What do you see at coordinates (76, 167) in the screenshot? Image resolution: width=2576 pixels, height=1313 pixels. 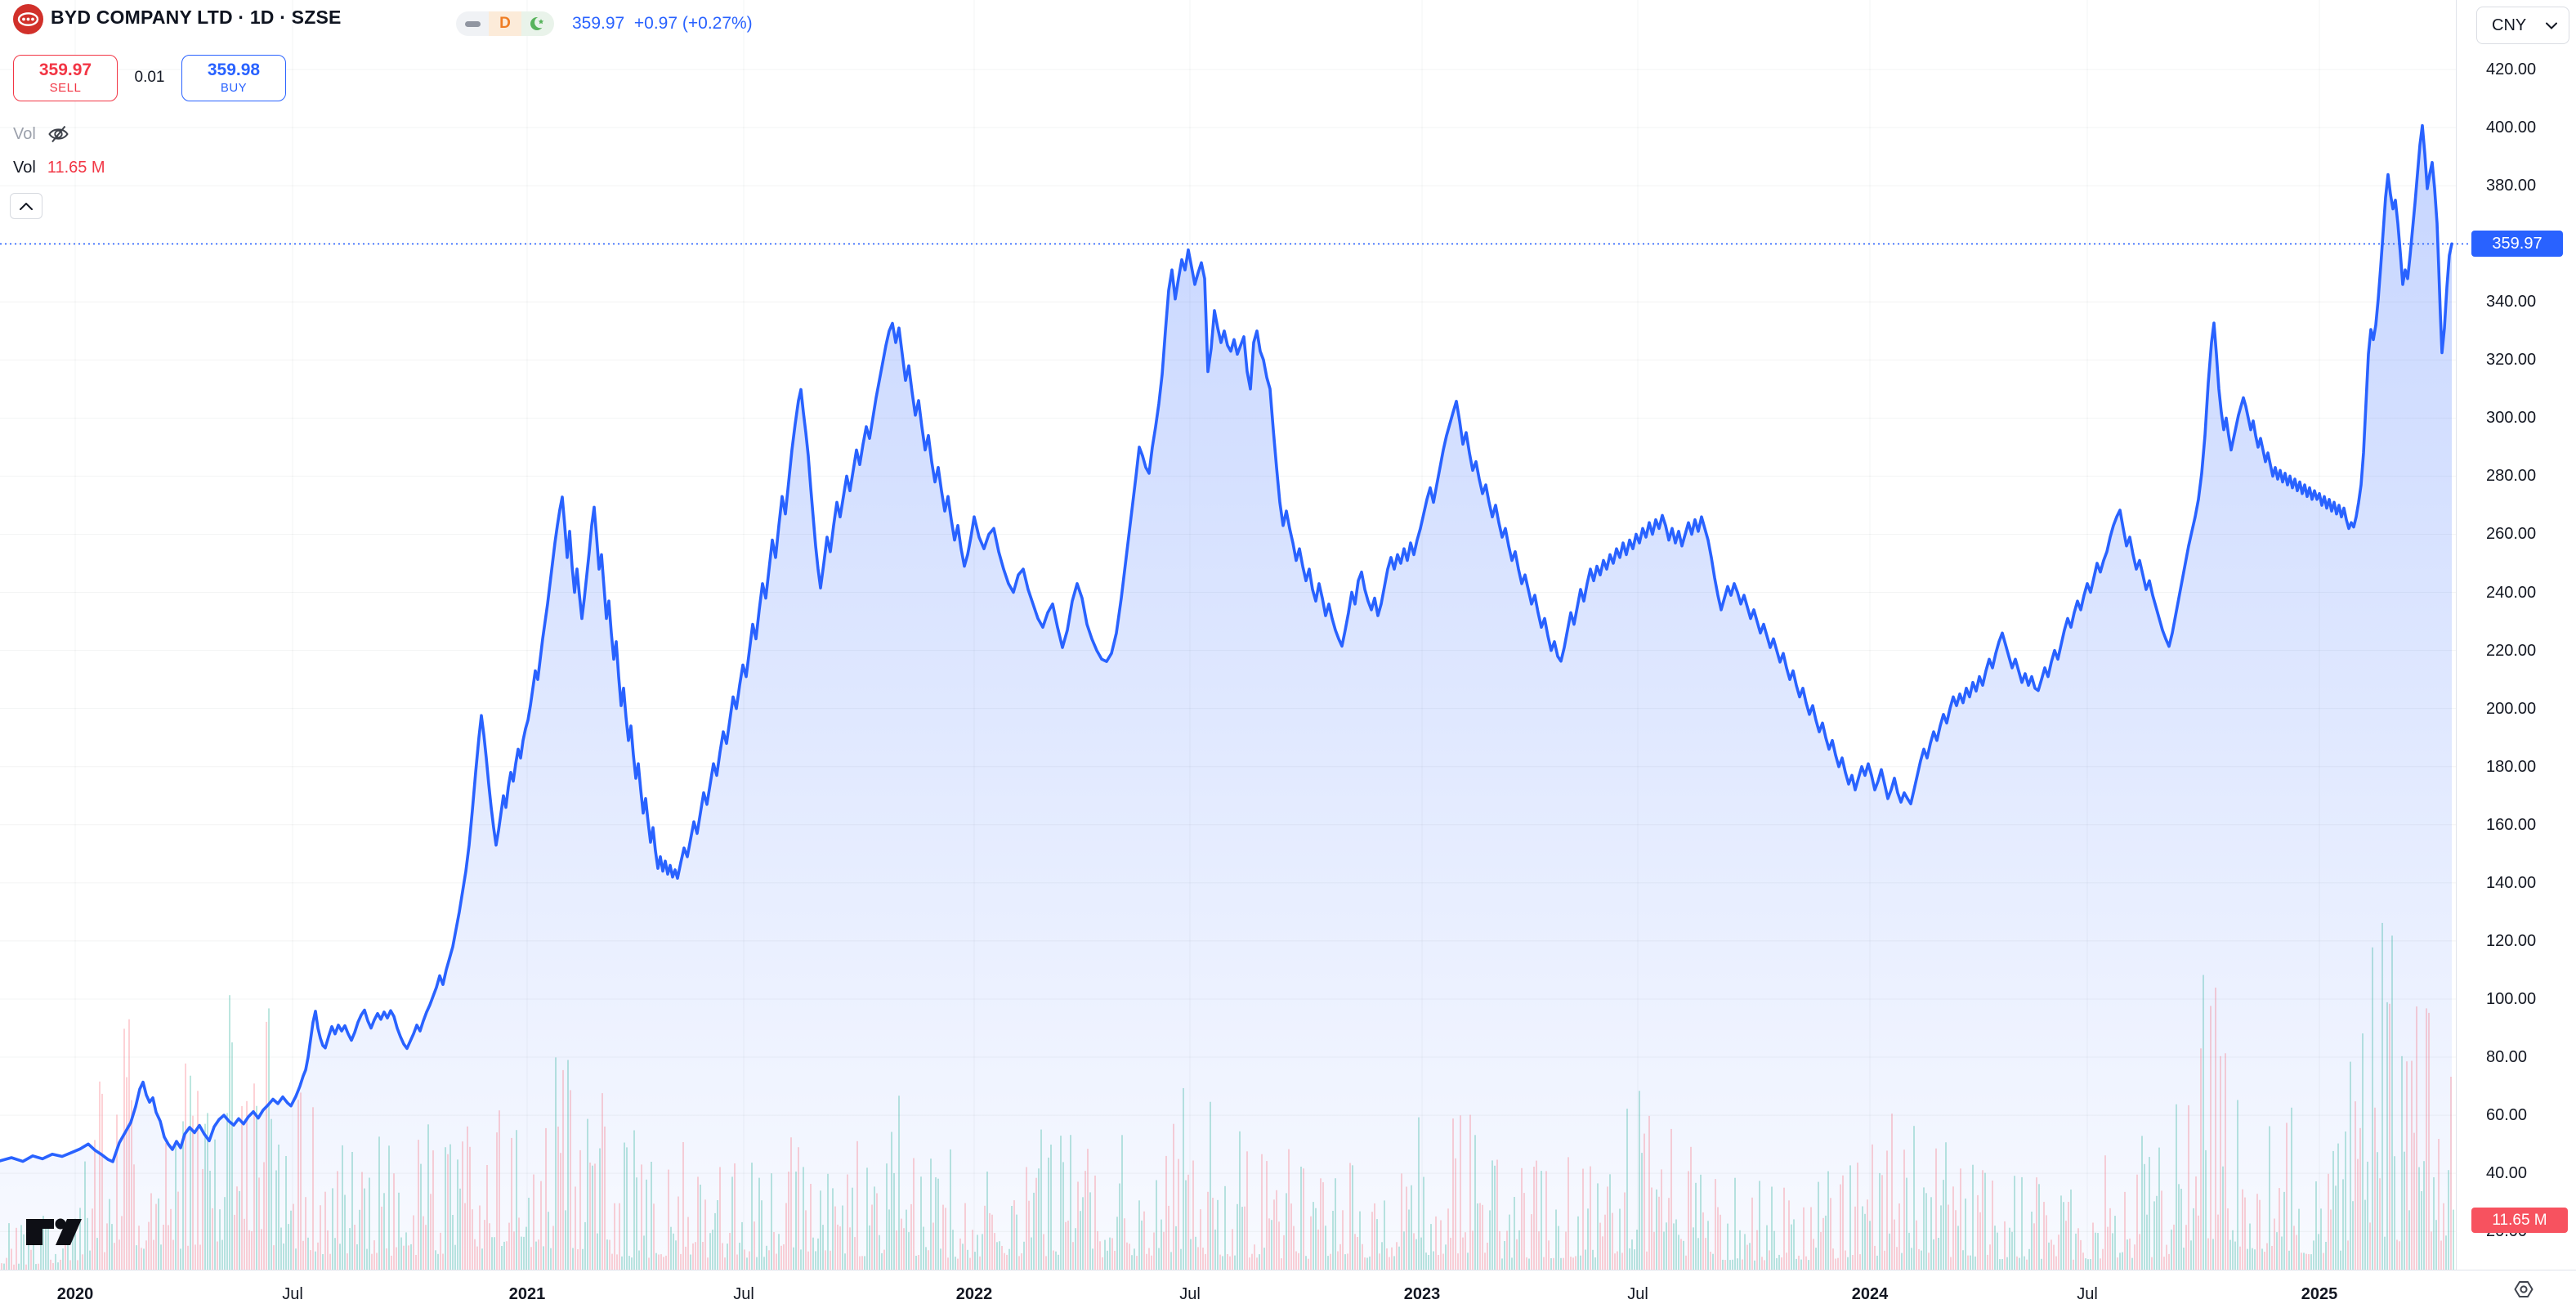 I see `volume-indicator-value: 11.65 M` at bounding box center [76, 167].